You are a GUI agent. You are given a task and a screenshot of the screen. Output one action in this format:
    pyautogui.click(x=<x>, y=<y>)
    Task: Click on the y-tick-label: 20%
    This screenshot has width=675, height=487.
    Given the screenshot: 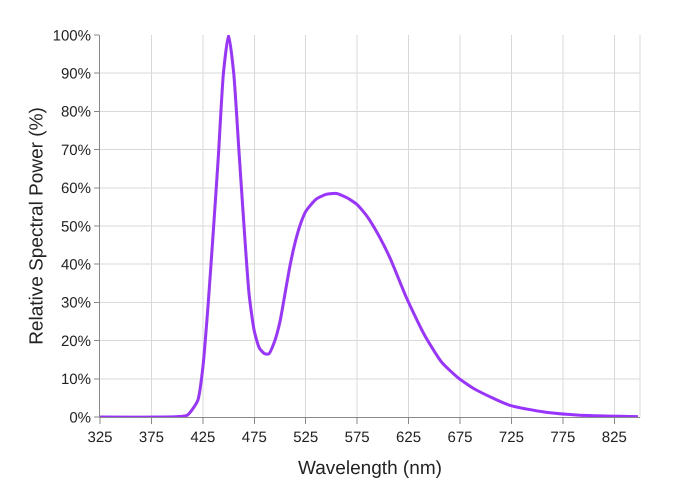 What is the action you would take?
    pyautogui.click(x=75, y=341)
    